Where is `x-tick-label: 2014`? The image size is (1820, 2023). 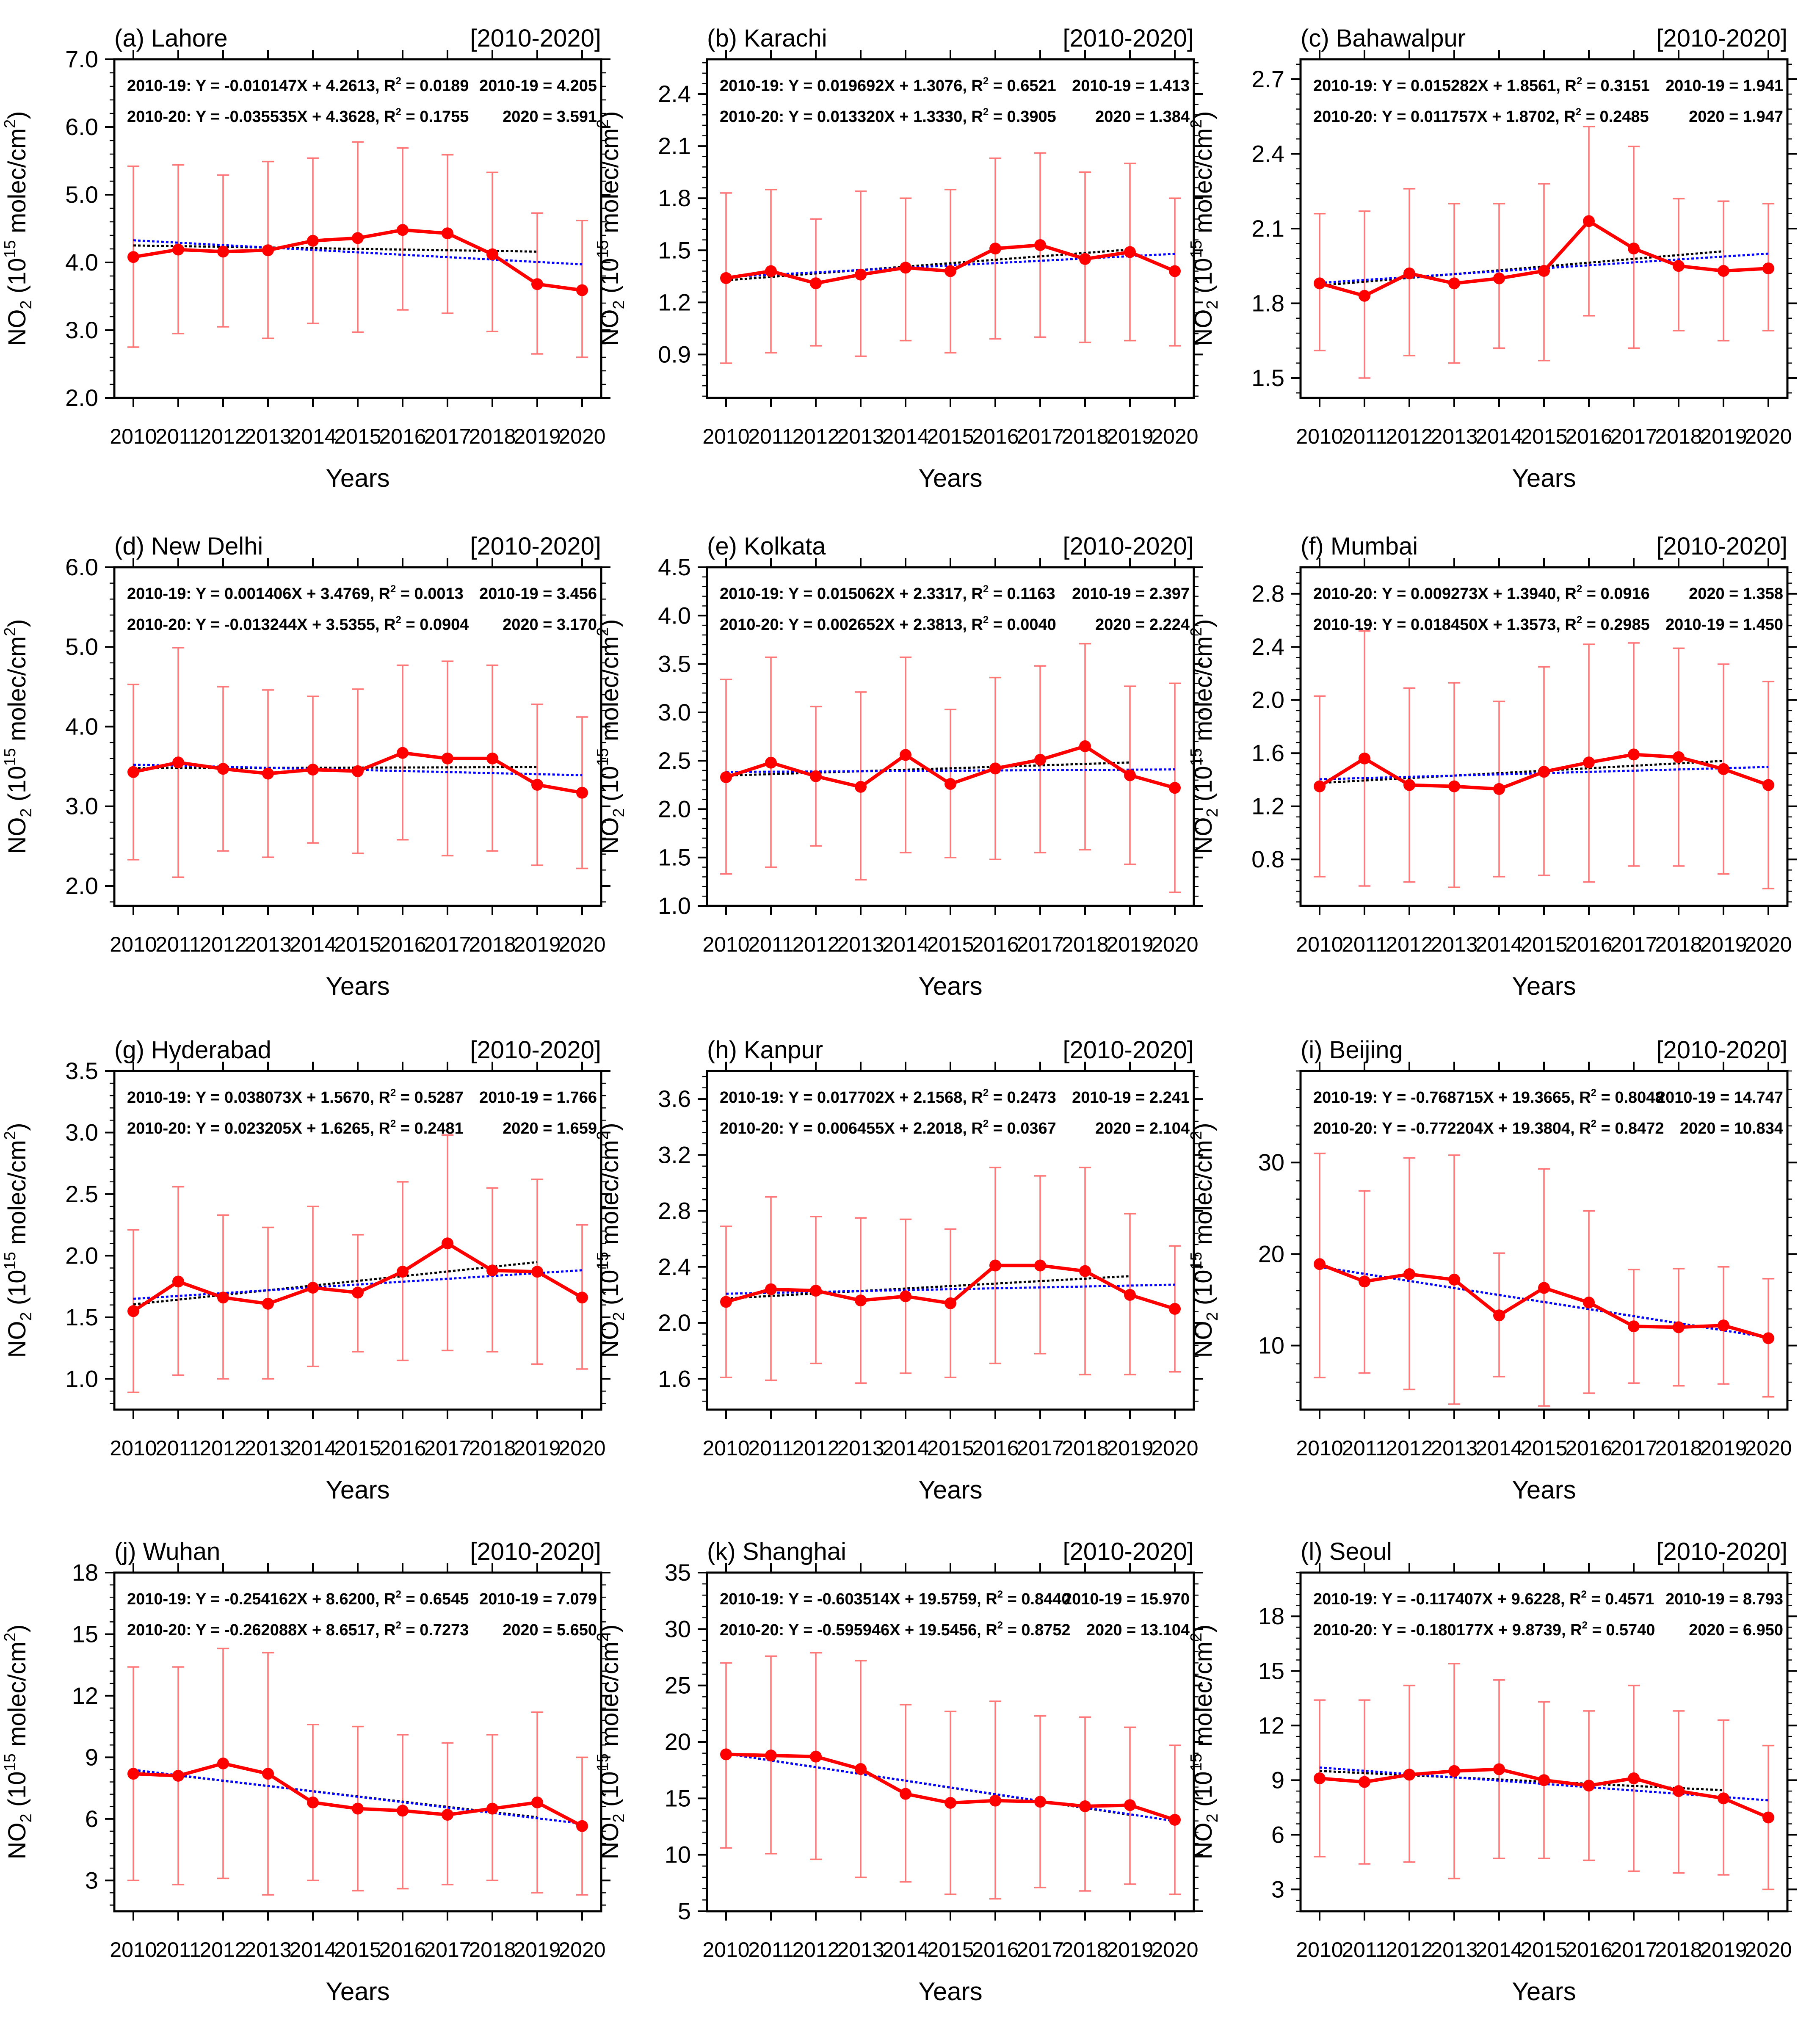 x-tick-label: 2014 is located at coordinates (906, 1950).